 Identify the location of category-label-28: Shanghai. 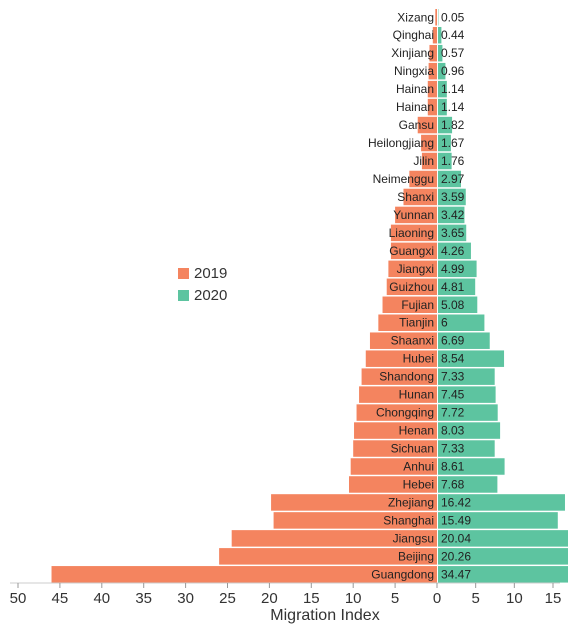
(408, 520).